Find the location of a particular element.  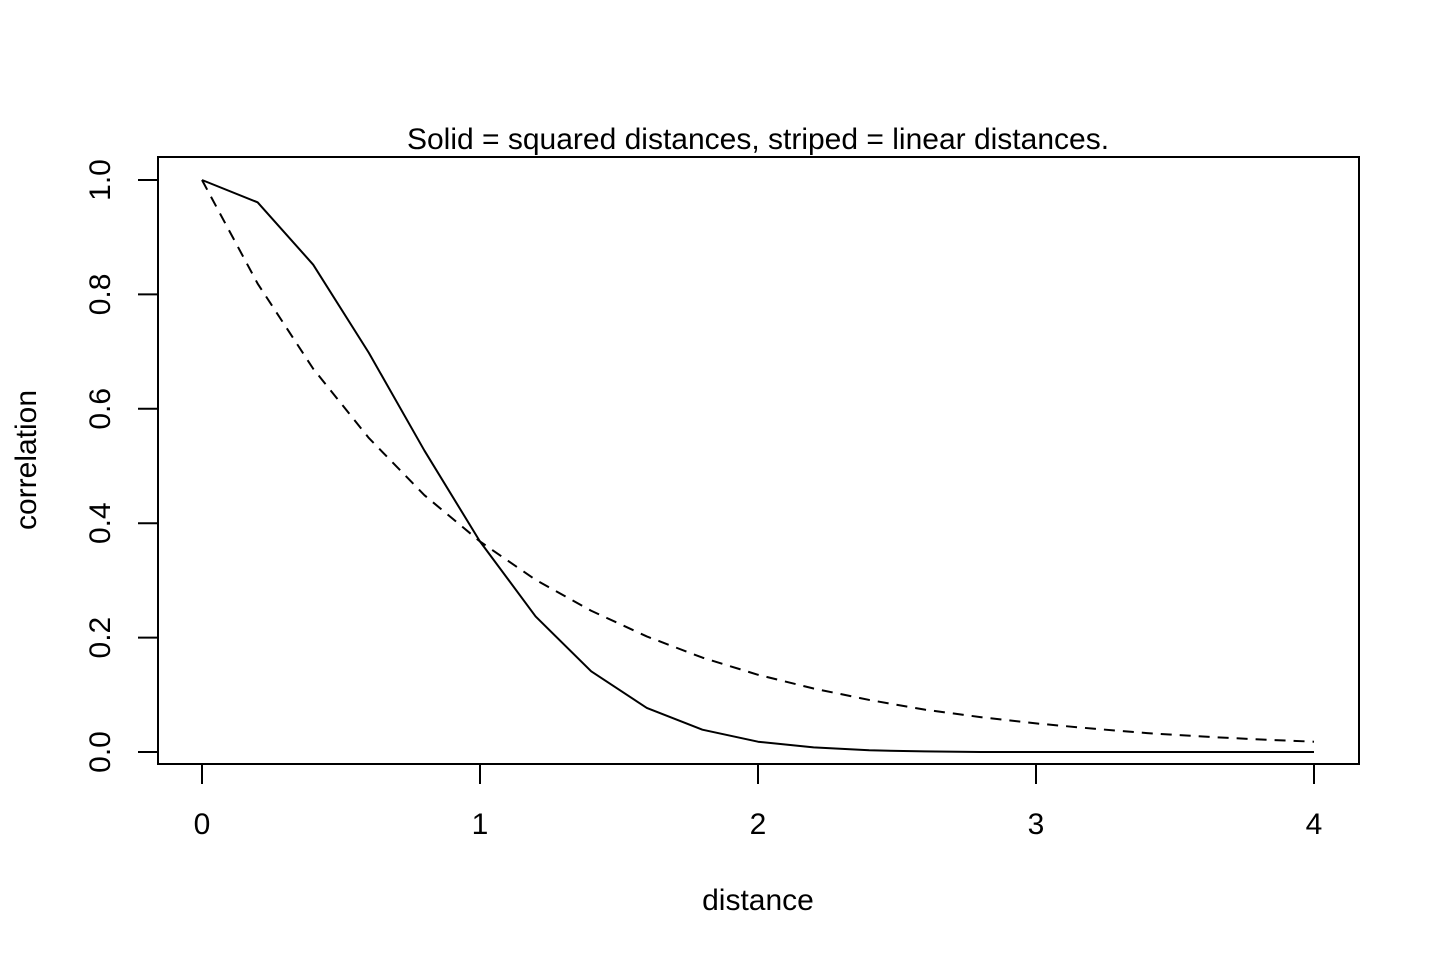

y-tick-label: 0.8 is located at coordinates (100, 295).